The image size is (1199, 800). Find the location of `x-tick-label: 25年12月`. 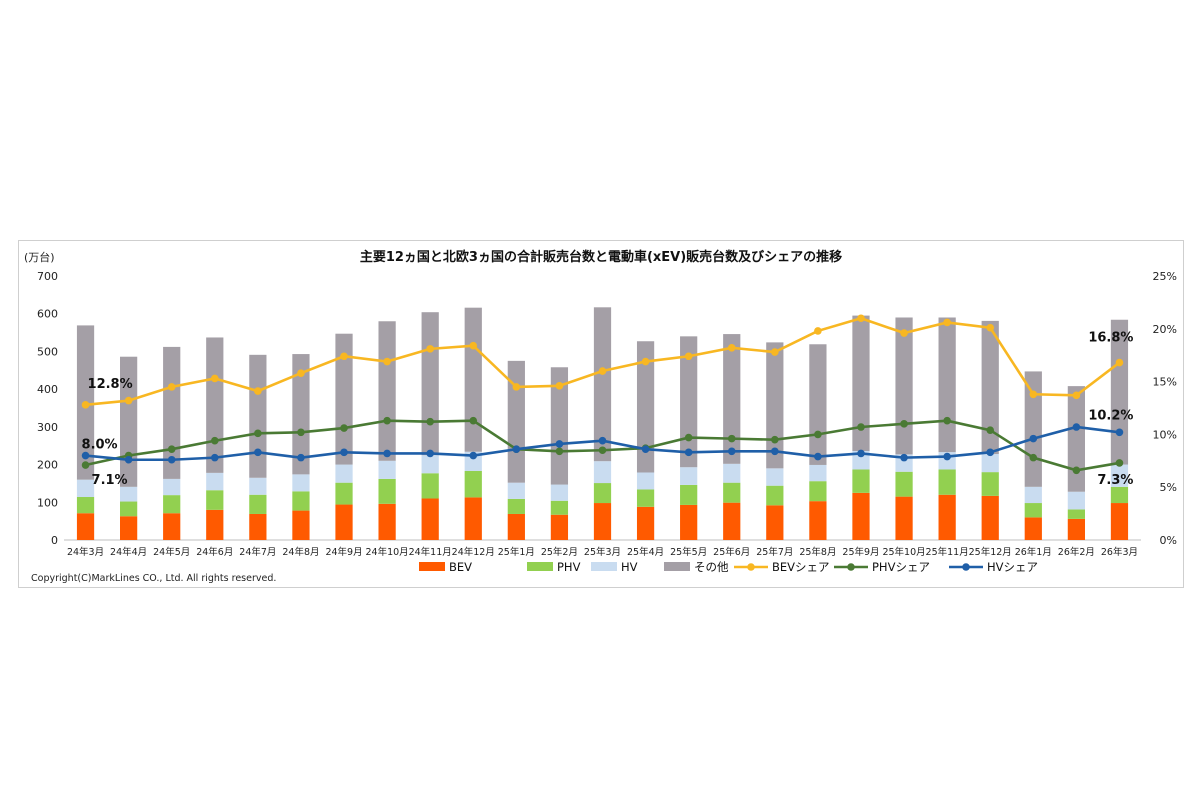

x-tick-label: 25年12月 is located at coordinates (990, 552).